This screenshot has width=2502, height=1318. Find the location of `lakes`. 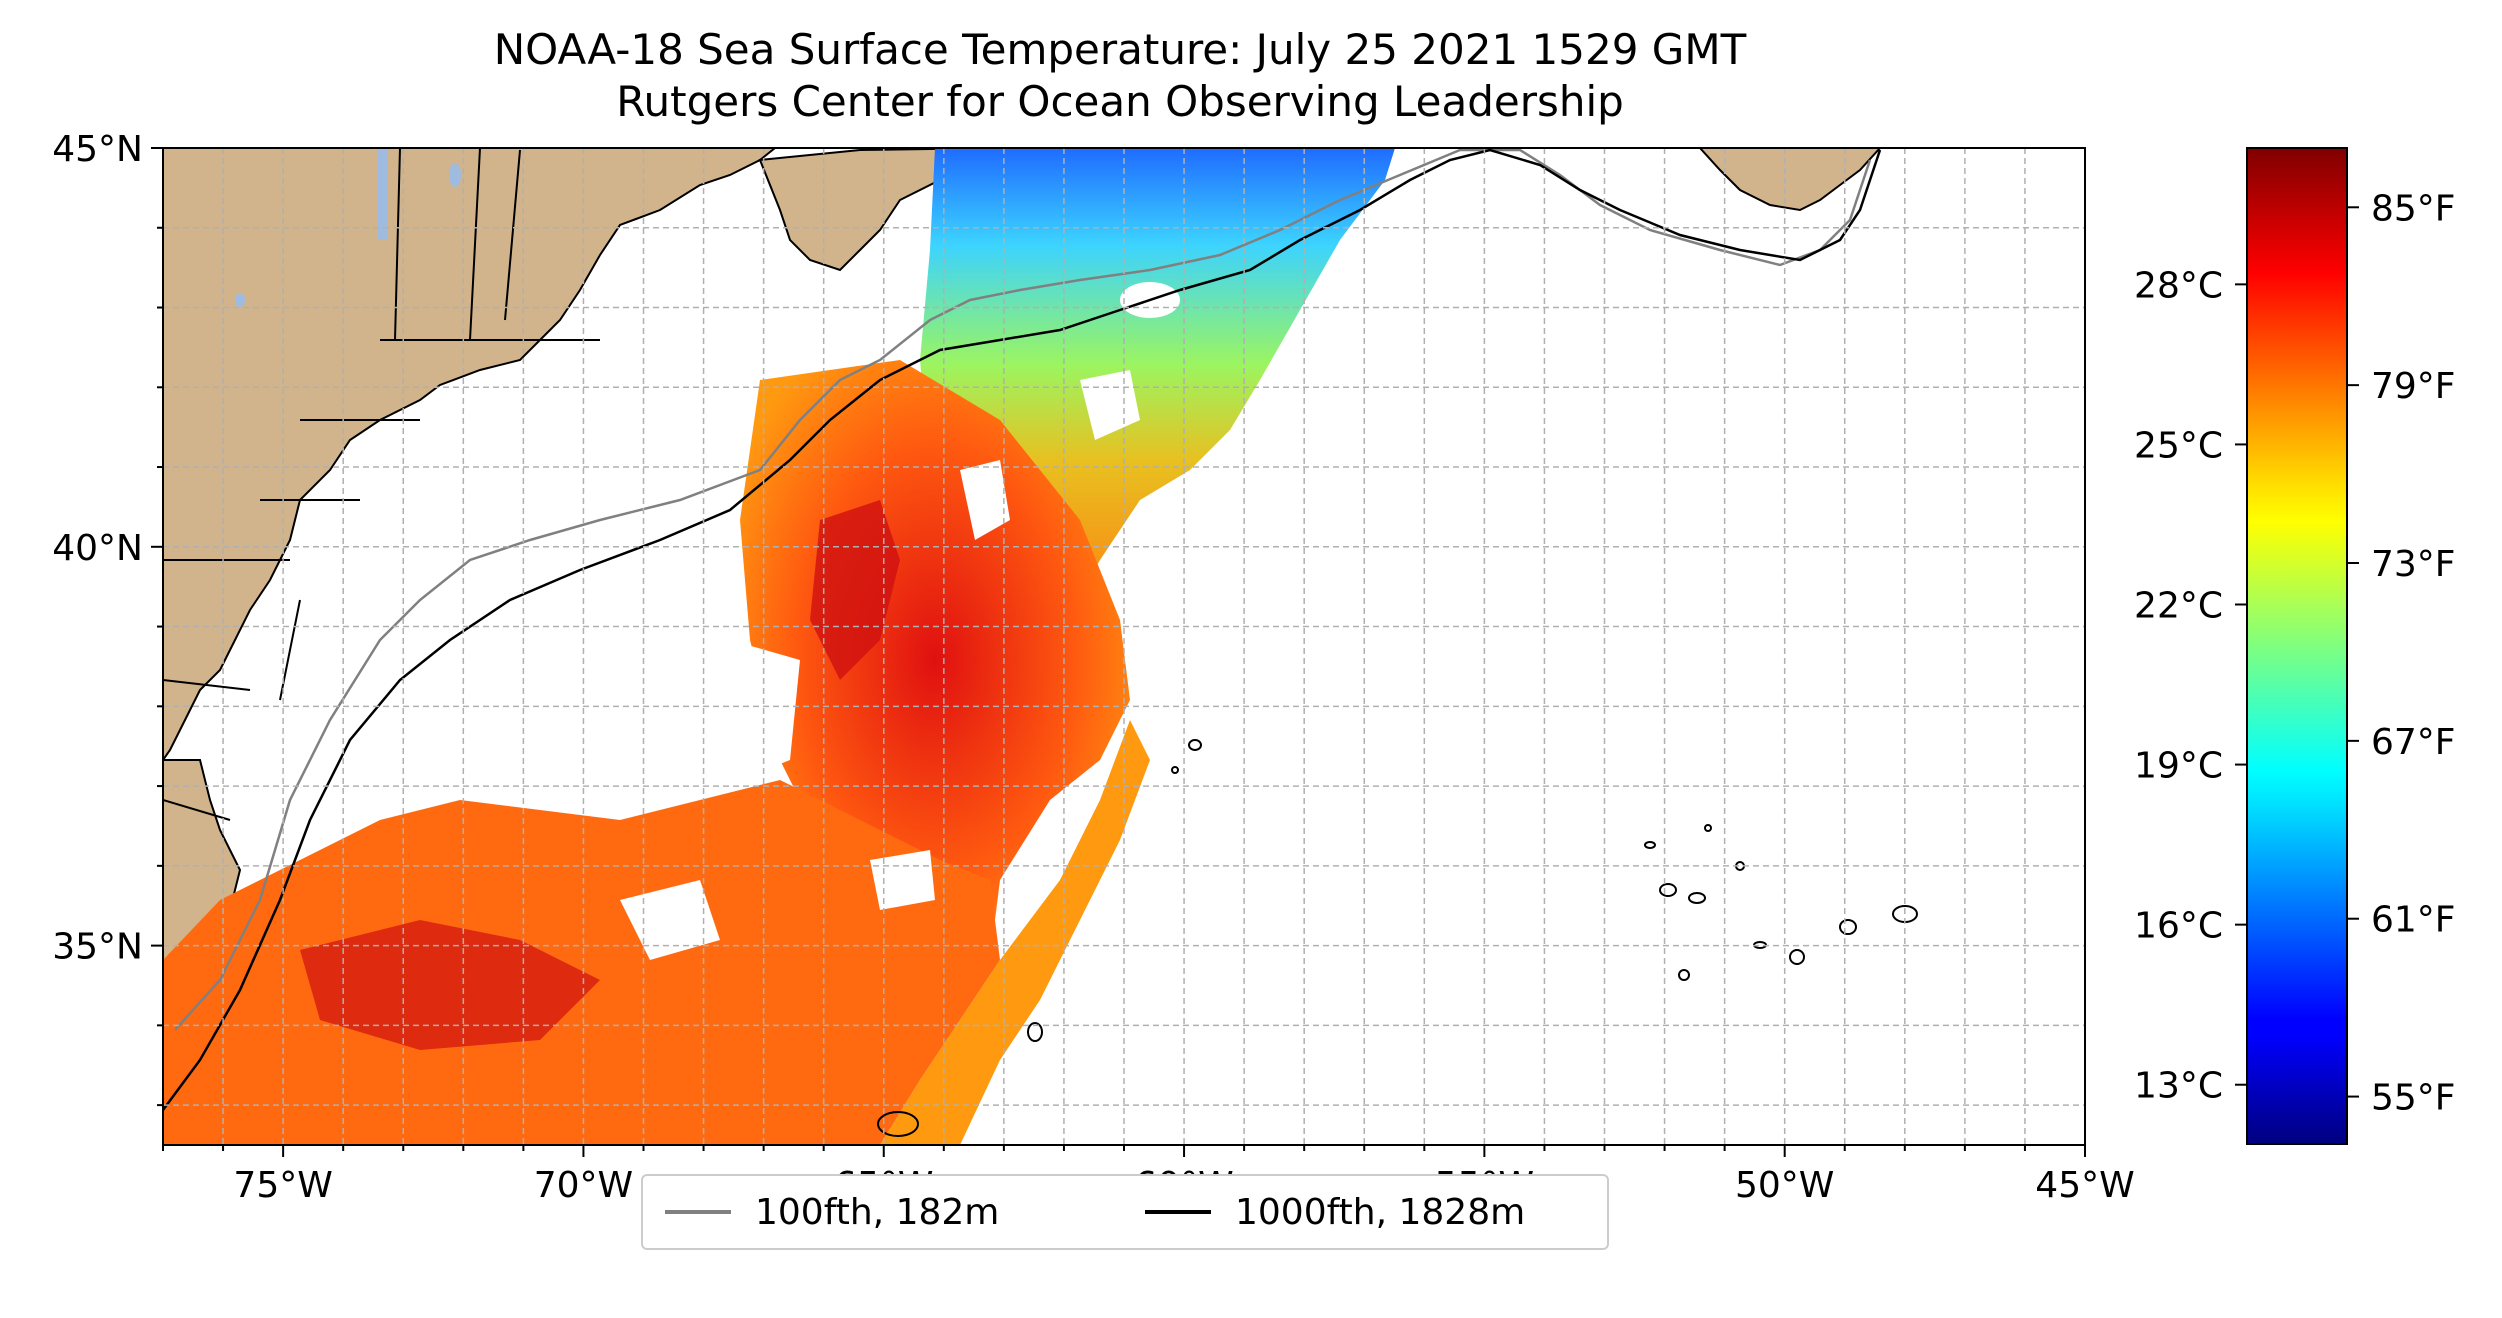

lakes is located at coordinates (348, 228).